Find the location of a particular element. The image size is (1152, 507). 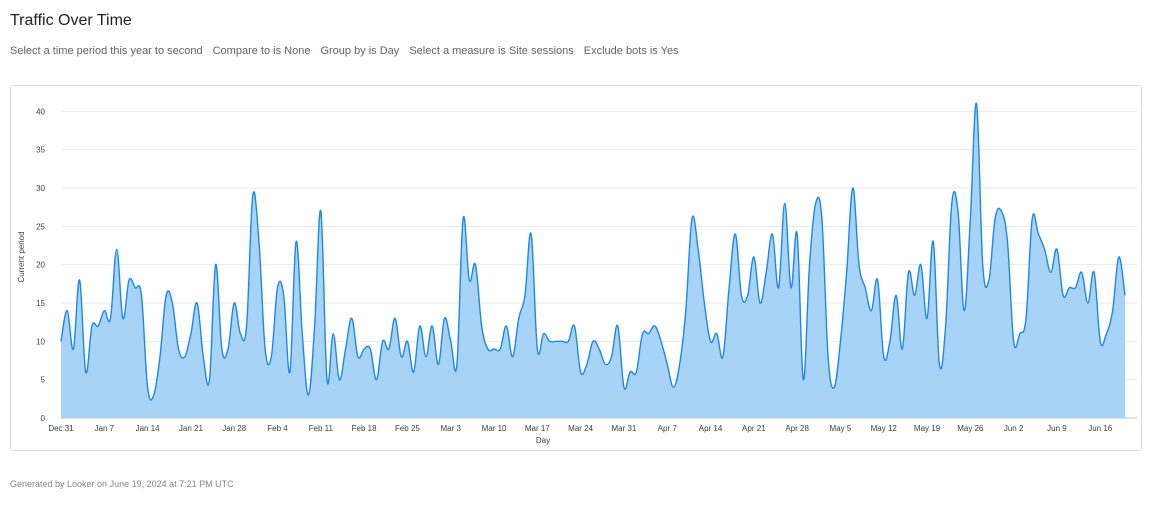

x-tick-label: Mar 17 is located at coordinates (537, 428).